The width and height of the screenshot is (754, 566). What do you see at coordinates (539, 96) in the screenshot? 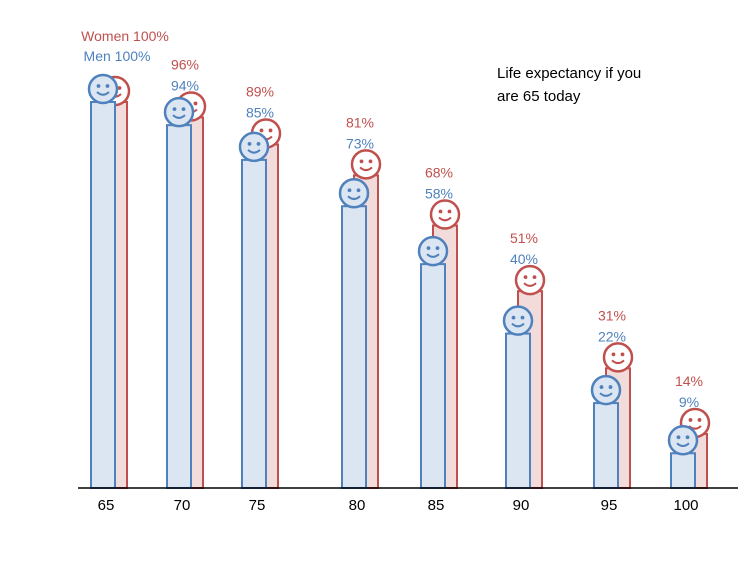
I see `annotation-line-2: are 65 today` at bounding box center [539, 96].